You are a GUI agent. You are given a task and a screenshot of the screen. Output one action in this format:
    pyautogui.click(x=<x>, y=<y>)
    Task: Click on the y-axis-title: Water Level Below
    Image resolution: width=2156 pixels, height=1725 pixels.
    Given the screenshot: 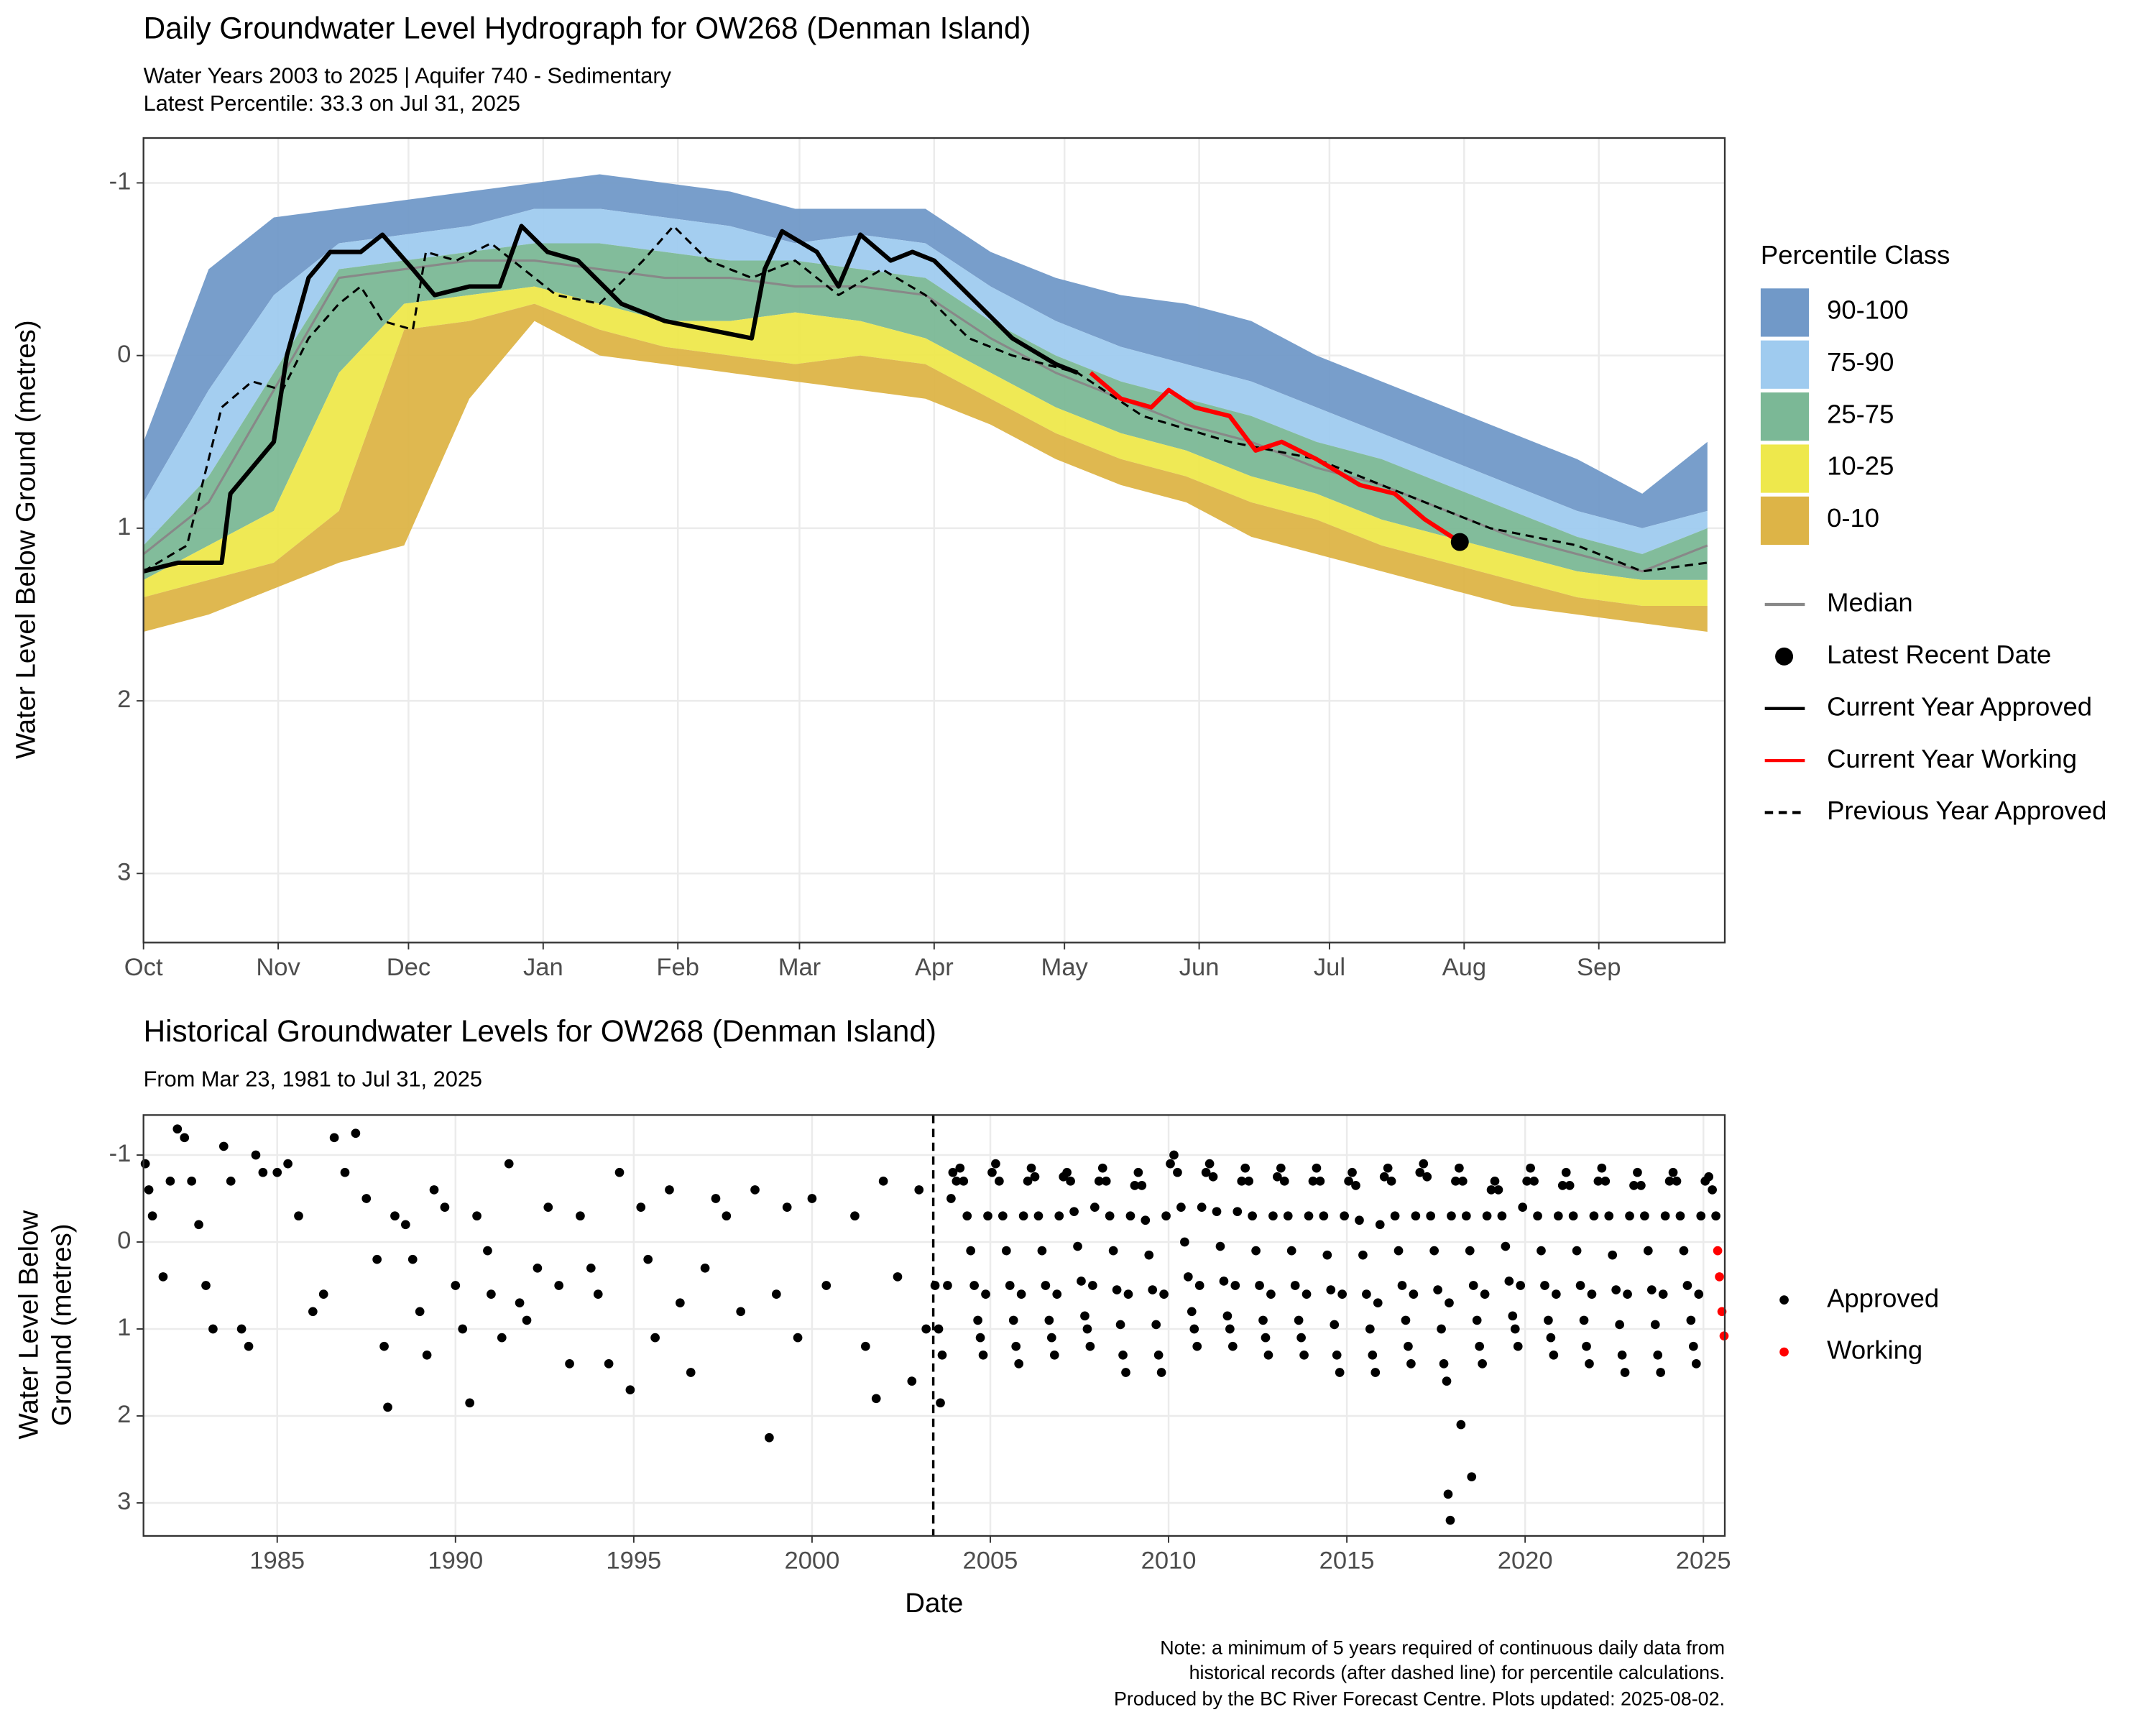 What is the action you would take?
    pyautogui.click(x=28, y=1325)
    